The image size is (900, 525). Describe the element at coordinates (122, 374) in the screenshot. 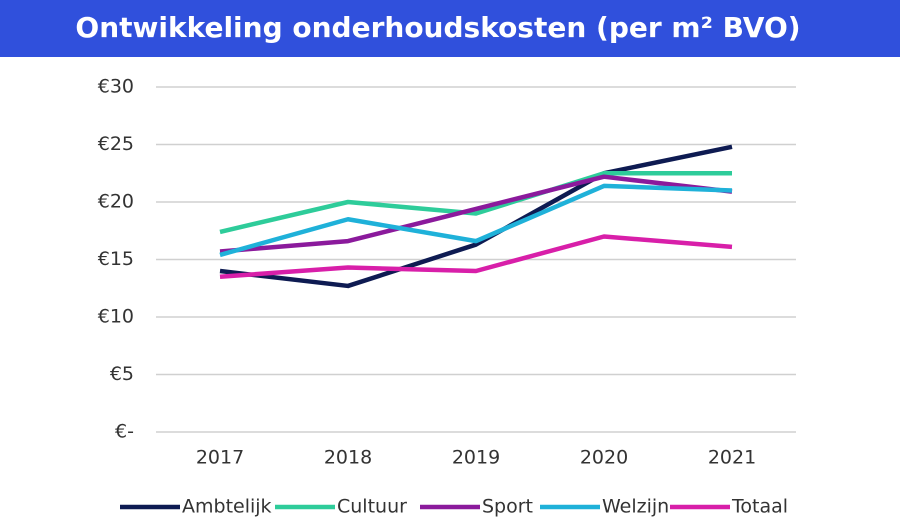

I see `y-tick-label: €5` at that location.